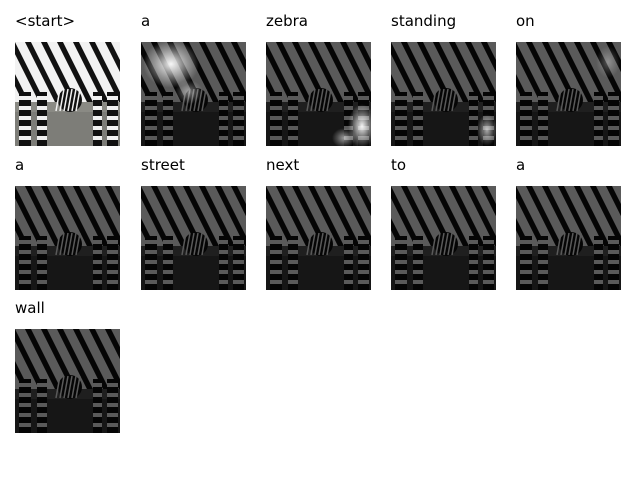 This screenshot has height=480, width=640. What do you see at coordinates (525, 21) in the screenshot?
I see `caption-word: on` at bounding box center [525, 21].